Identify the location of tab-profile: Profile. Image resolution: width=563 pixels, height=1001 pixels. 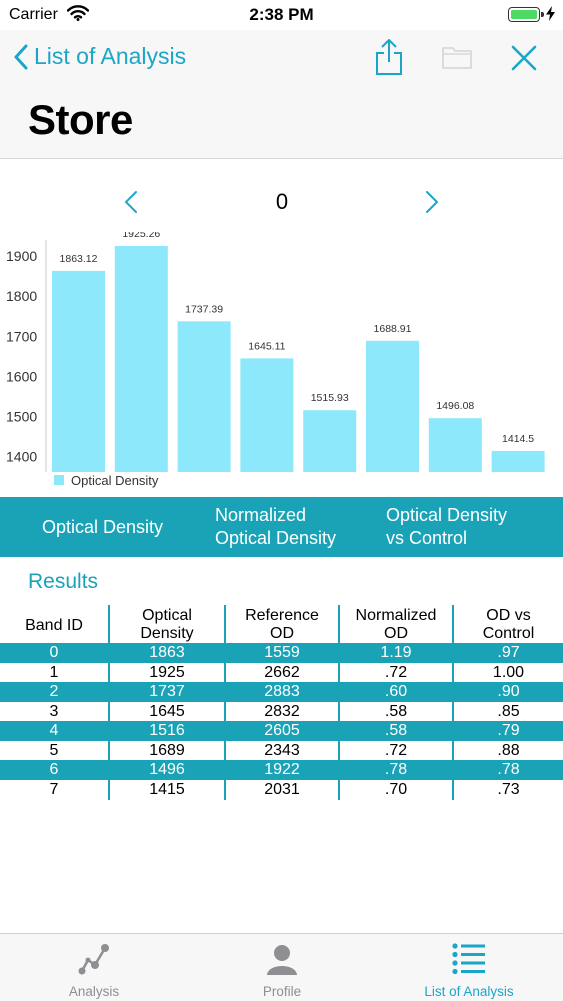
(282, 967).